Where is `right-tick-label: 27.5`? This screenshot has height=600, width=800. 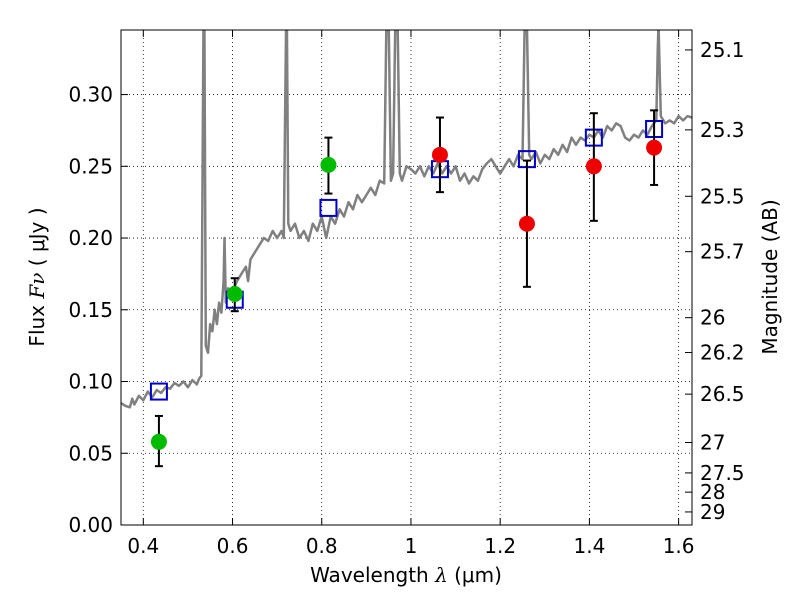 right-tick-label: 27.5 is located at coordinates (722, 473).